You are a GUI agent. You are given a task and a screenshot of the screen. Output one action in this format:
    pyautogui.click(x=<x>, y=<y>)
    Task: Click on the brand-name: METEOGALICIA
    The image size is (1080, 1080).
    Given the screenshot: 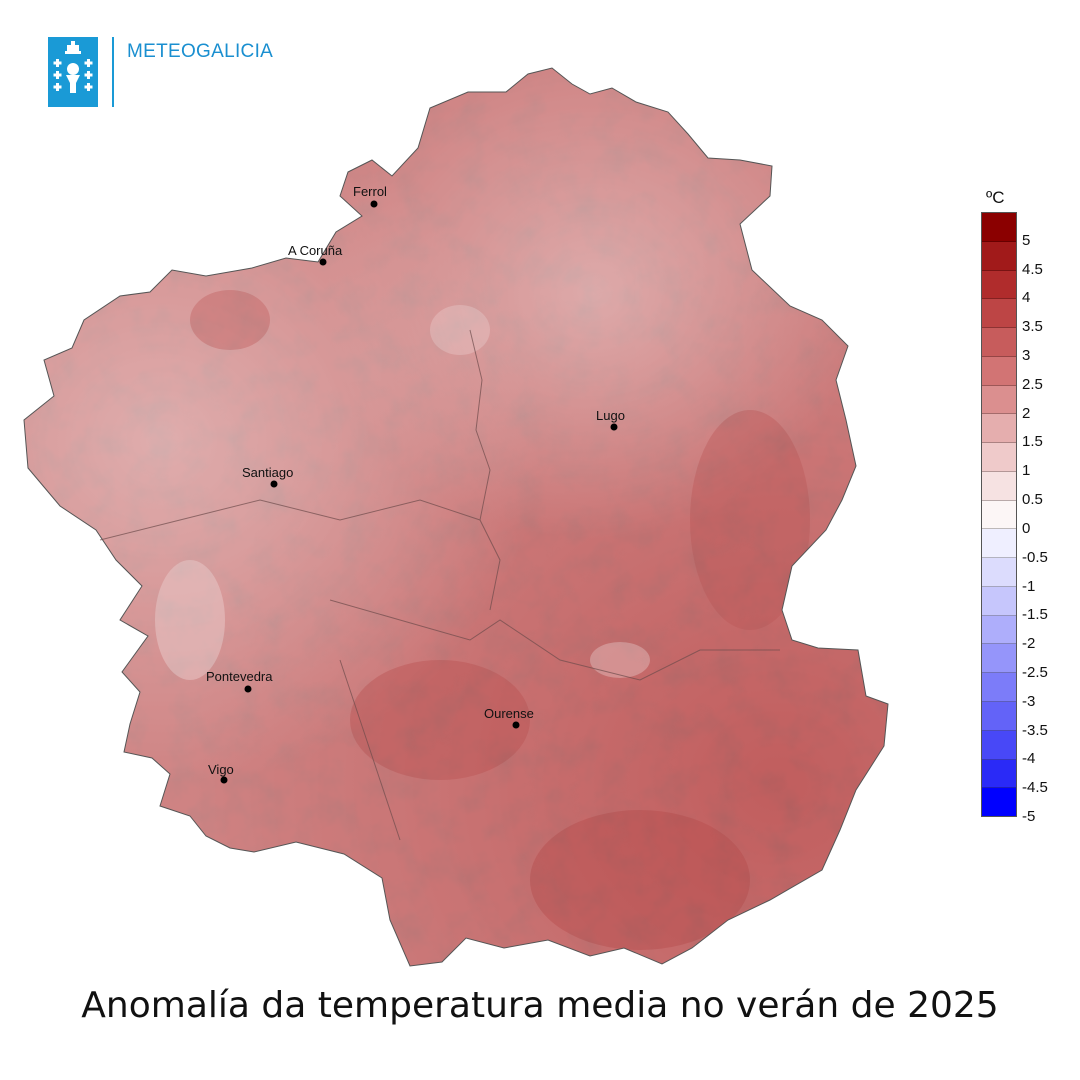 What is the action you would take?
    pyautogui.click(x=200, y=51)
    